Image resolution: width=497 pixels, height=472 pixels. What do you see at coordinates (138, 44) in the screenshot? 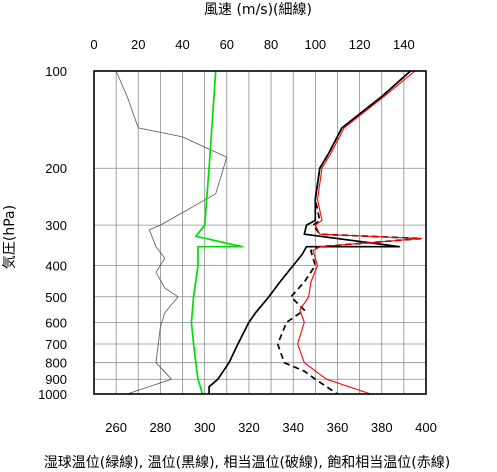
I see `top-tick-label: 20` at bounding box center [138, 44].